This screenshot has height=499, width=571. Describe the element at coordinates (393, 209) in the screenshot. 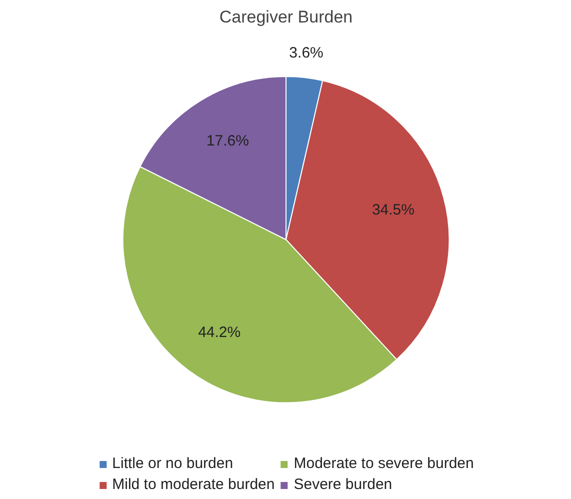

I see `data-label: 34.5%` at that location.